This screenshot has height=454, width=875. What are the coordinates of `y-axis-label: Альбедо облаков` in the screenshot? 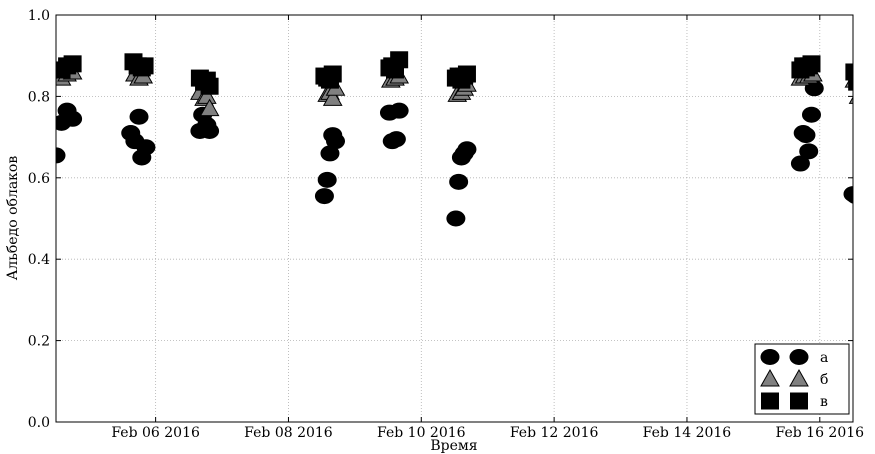 It's located at (13, 218).